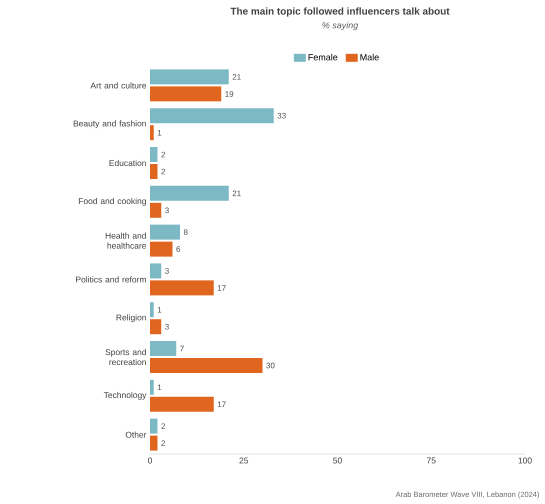 Image resolution: width=545 pixels, height=504 pixels. I want to click on y-tick-label: Art and culture, so click(118, 85).